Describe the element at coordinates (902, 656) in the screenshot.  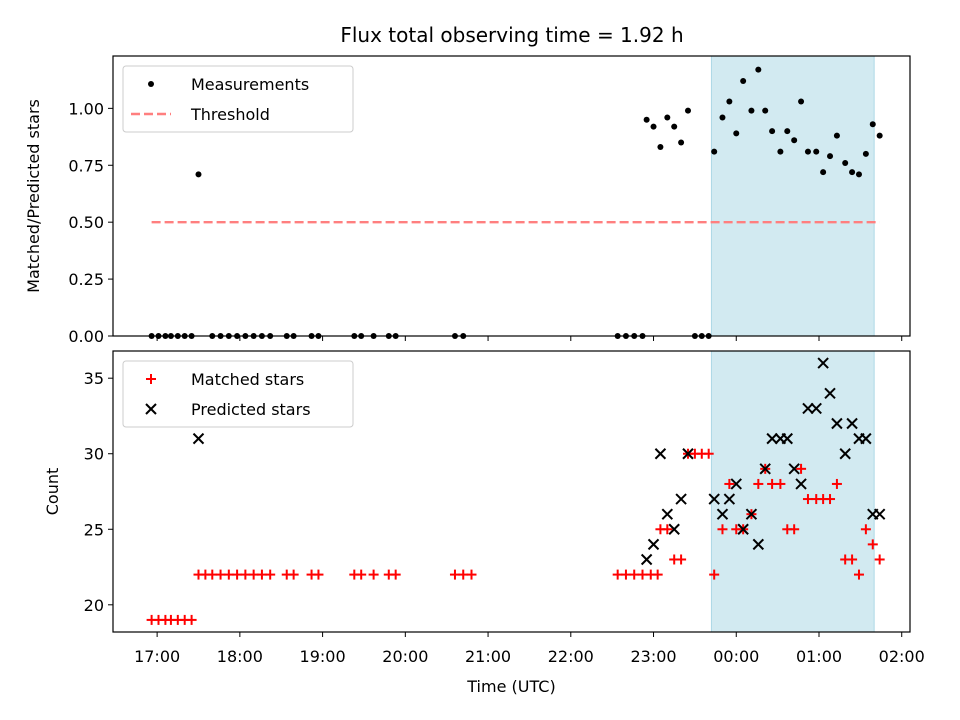
I see `x-tick-label: 02:00` at that location.